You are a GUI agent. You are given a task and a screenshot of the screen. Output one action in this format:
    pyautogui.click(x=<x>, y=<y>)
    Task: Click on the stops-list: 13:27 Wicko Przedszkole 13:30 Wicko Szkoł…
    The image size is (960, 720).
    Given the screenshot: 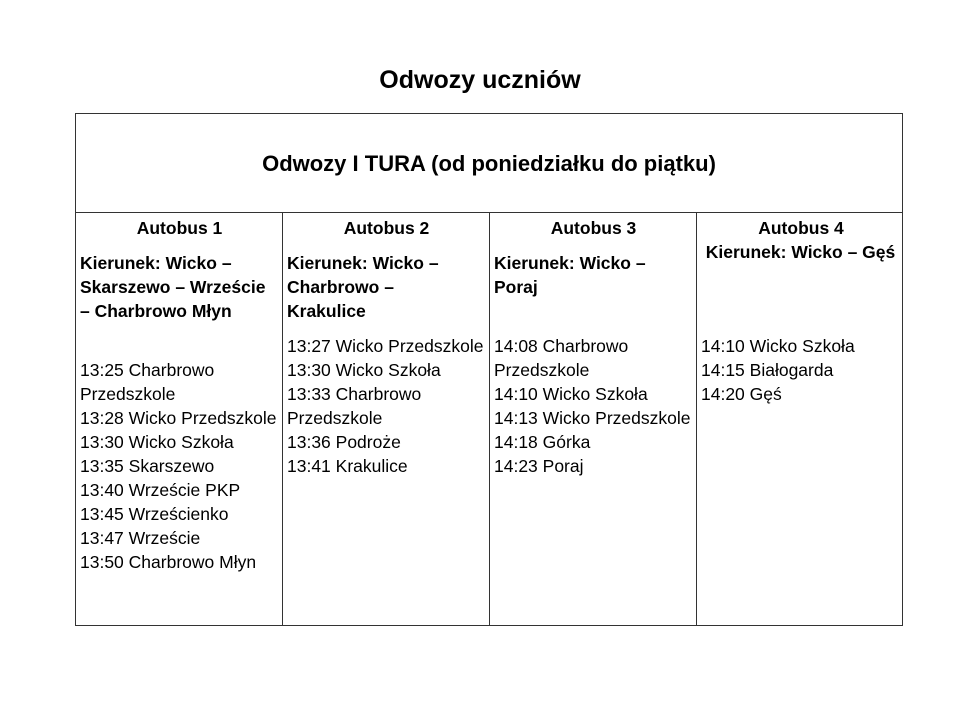 What is the action you would take?
    pyautogui.click(x=386, y=406)
    